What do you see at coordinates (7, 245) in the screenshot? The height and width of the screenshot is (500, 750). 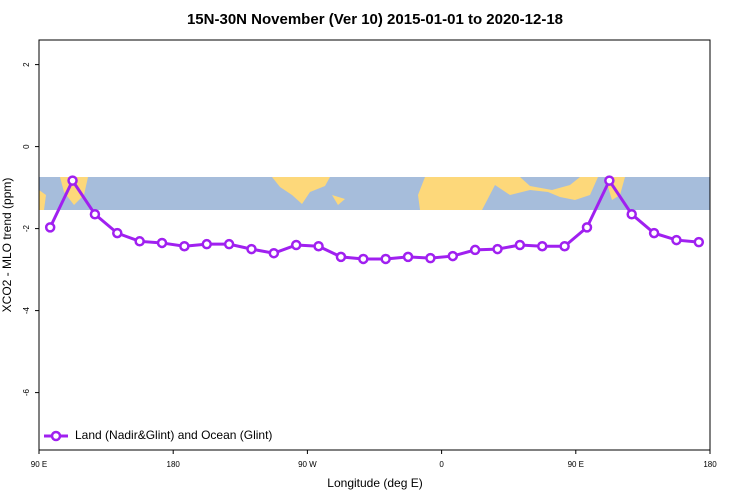 I see `y-axis-label: XCO2 - MLO trend (ppm)` at bounding box center [7, 245].